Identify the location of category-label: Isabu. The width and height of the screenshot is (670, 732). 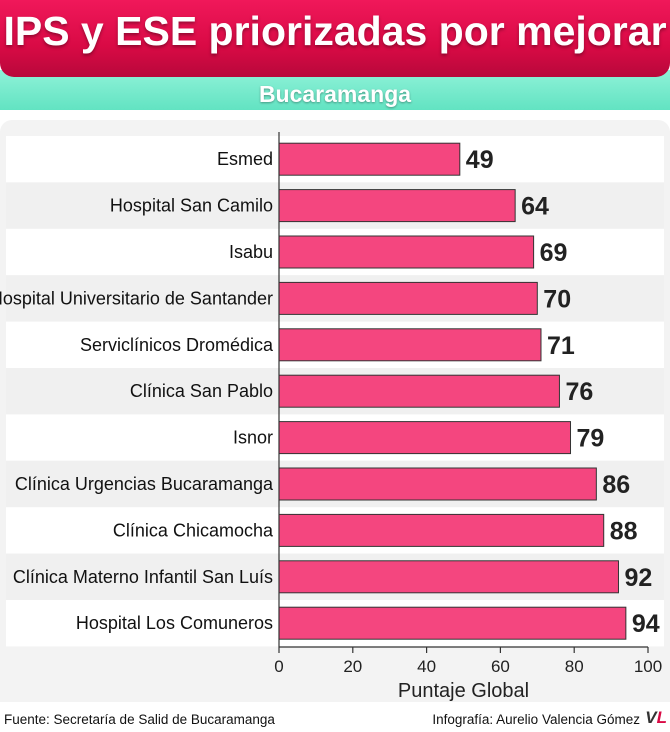
(251, 252).